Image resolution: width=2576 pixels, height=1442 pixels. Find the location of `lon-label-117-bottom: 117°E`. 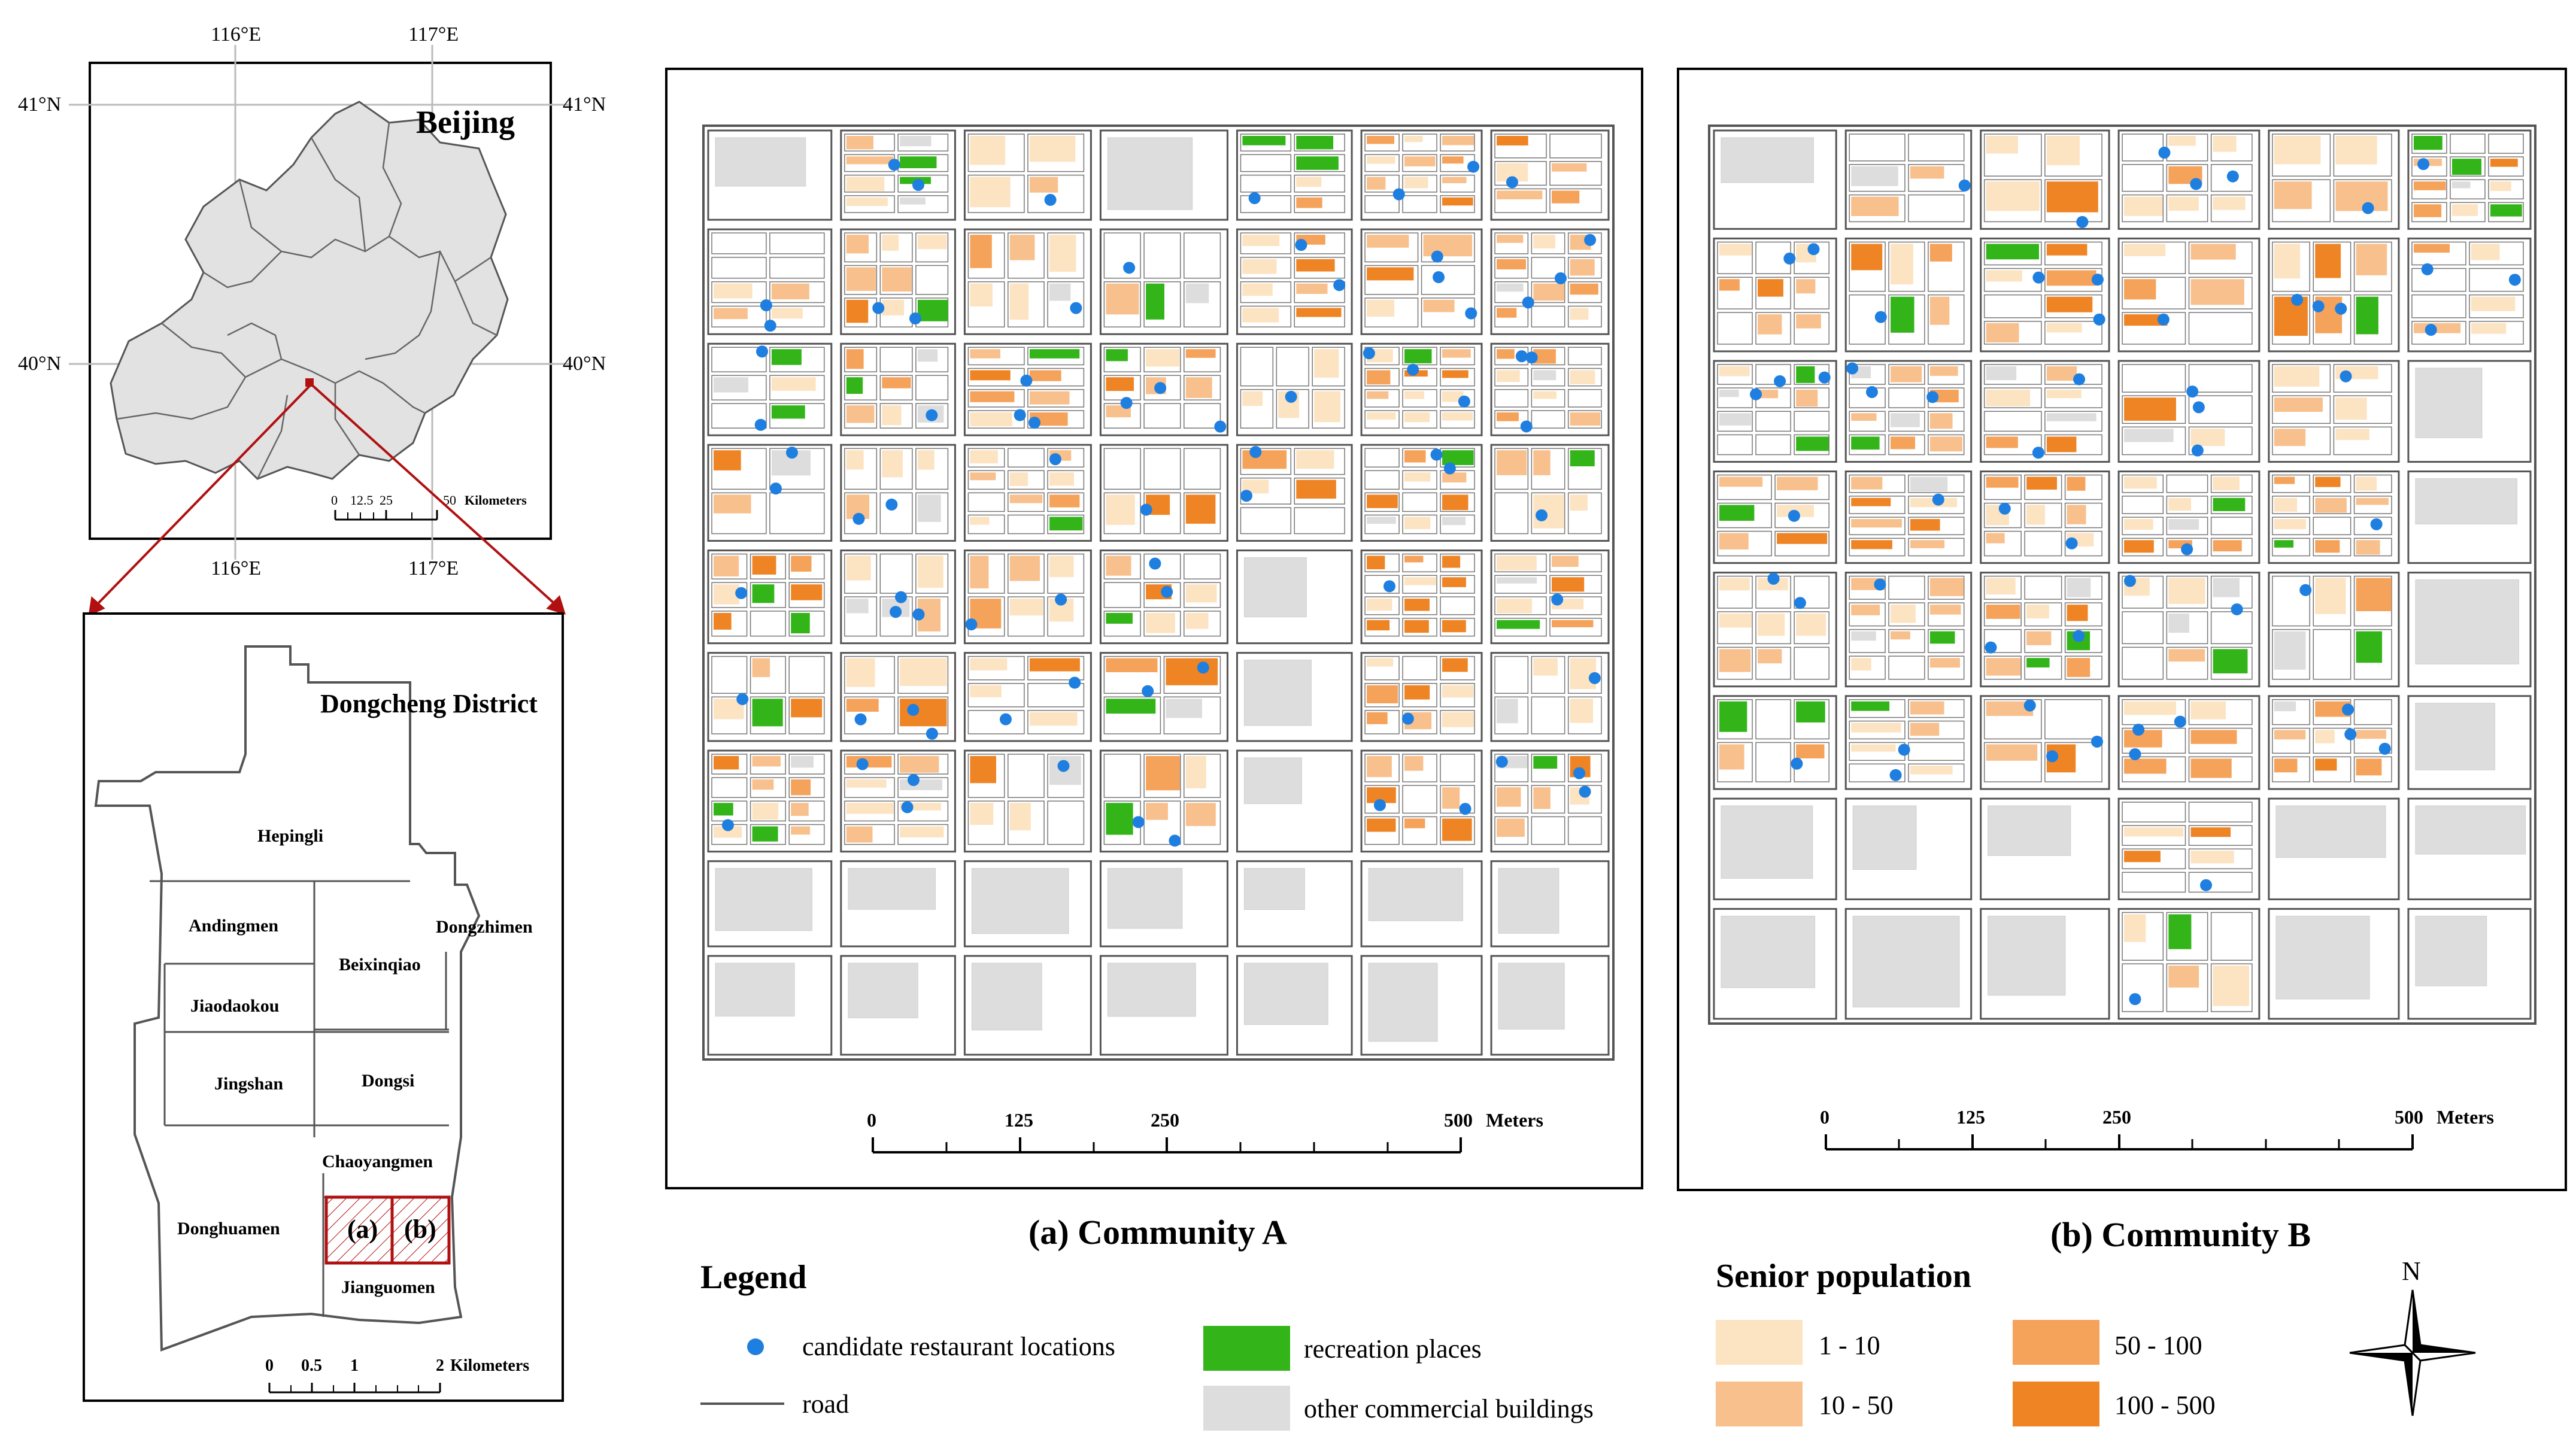

lon-label-117-bottom: 117°E is located at coordinates (433, 568).